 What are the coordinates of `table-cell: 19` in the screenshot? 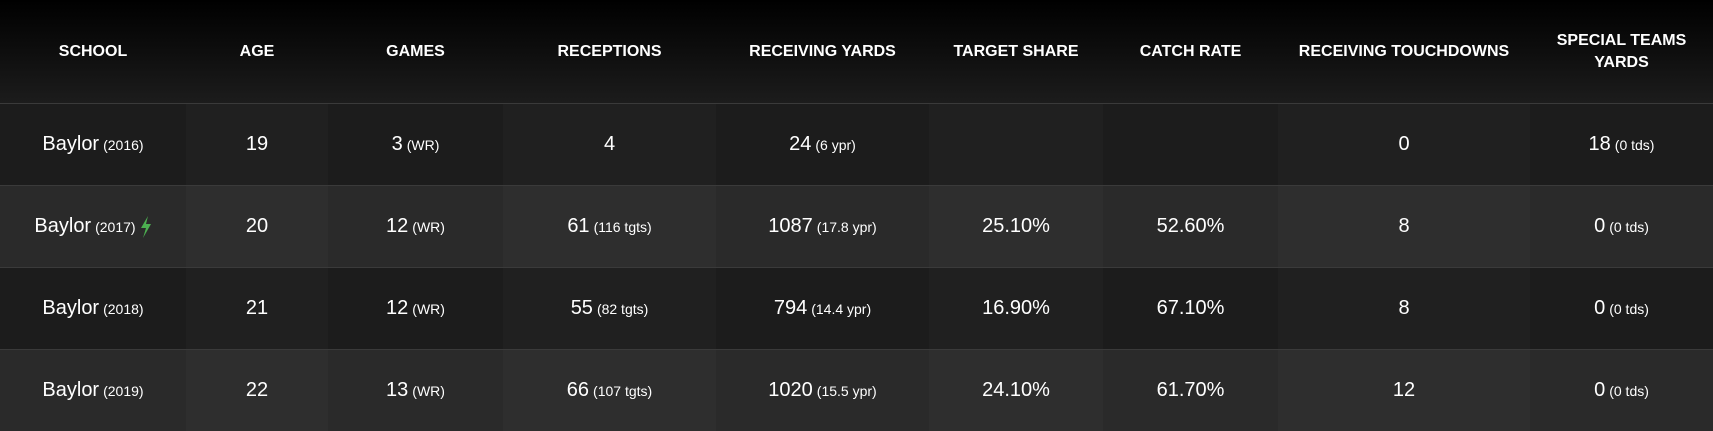 It's located at (257, 145).